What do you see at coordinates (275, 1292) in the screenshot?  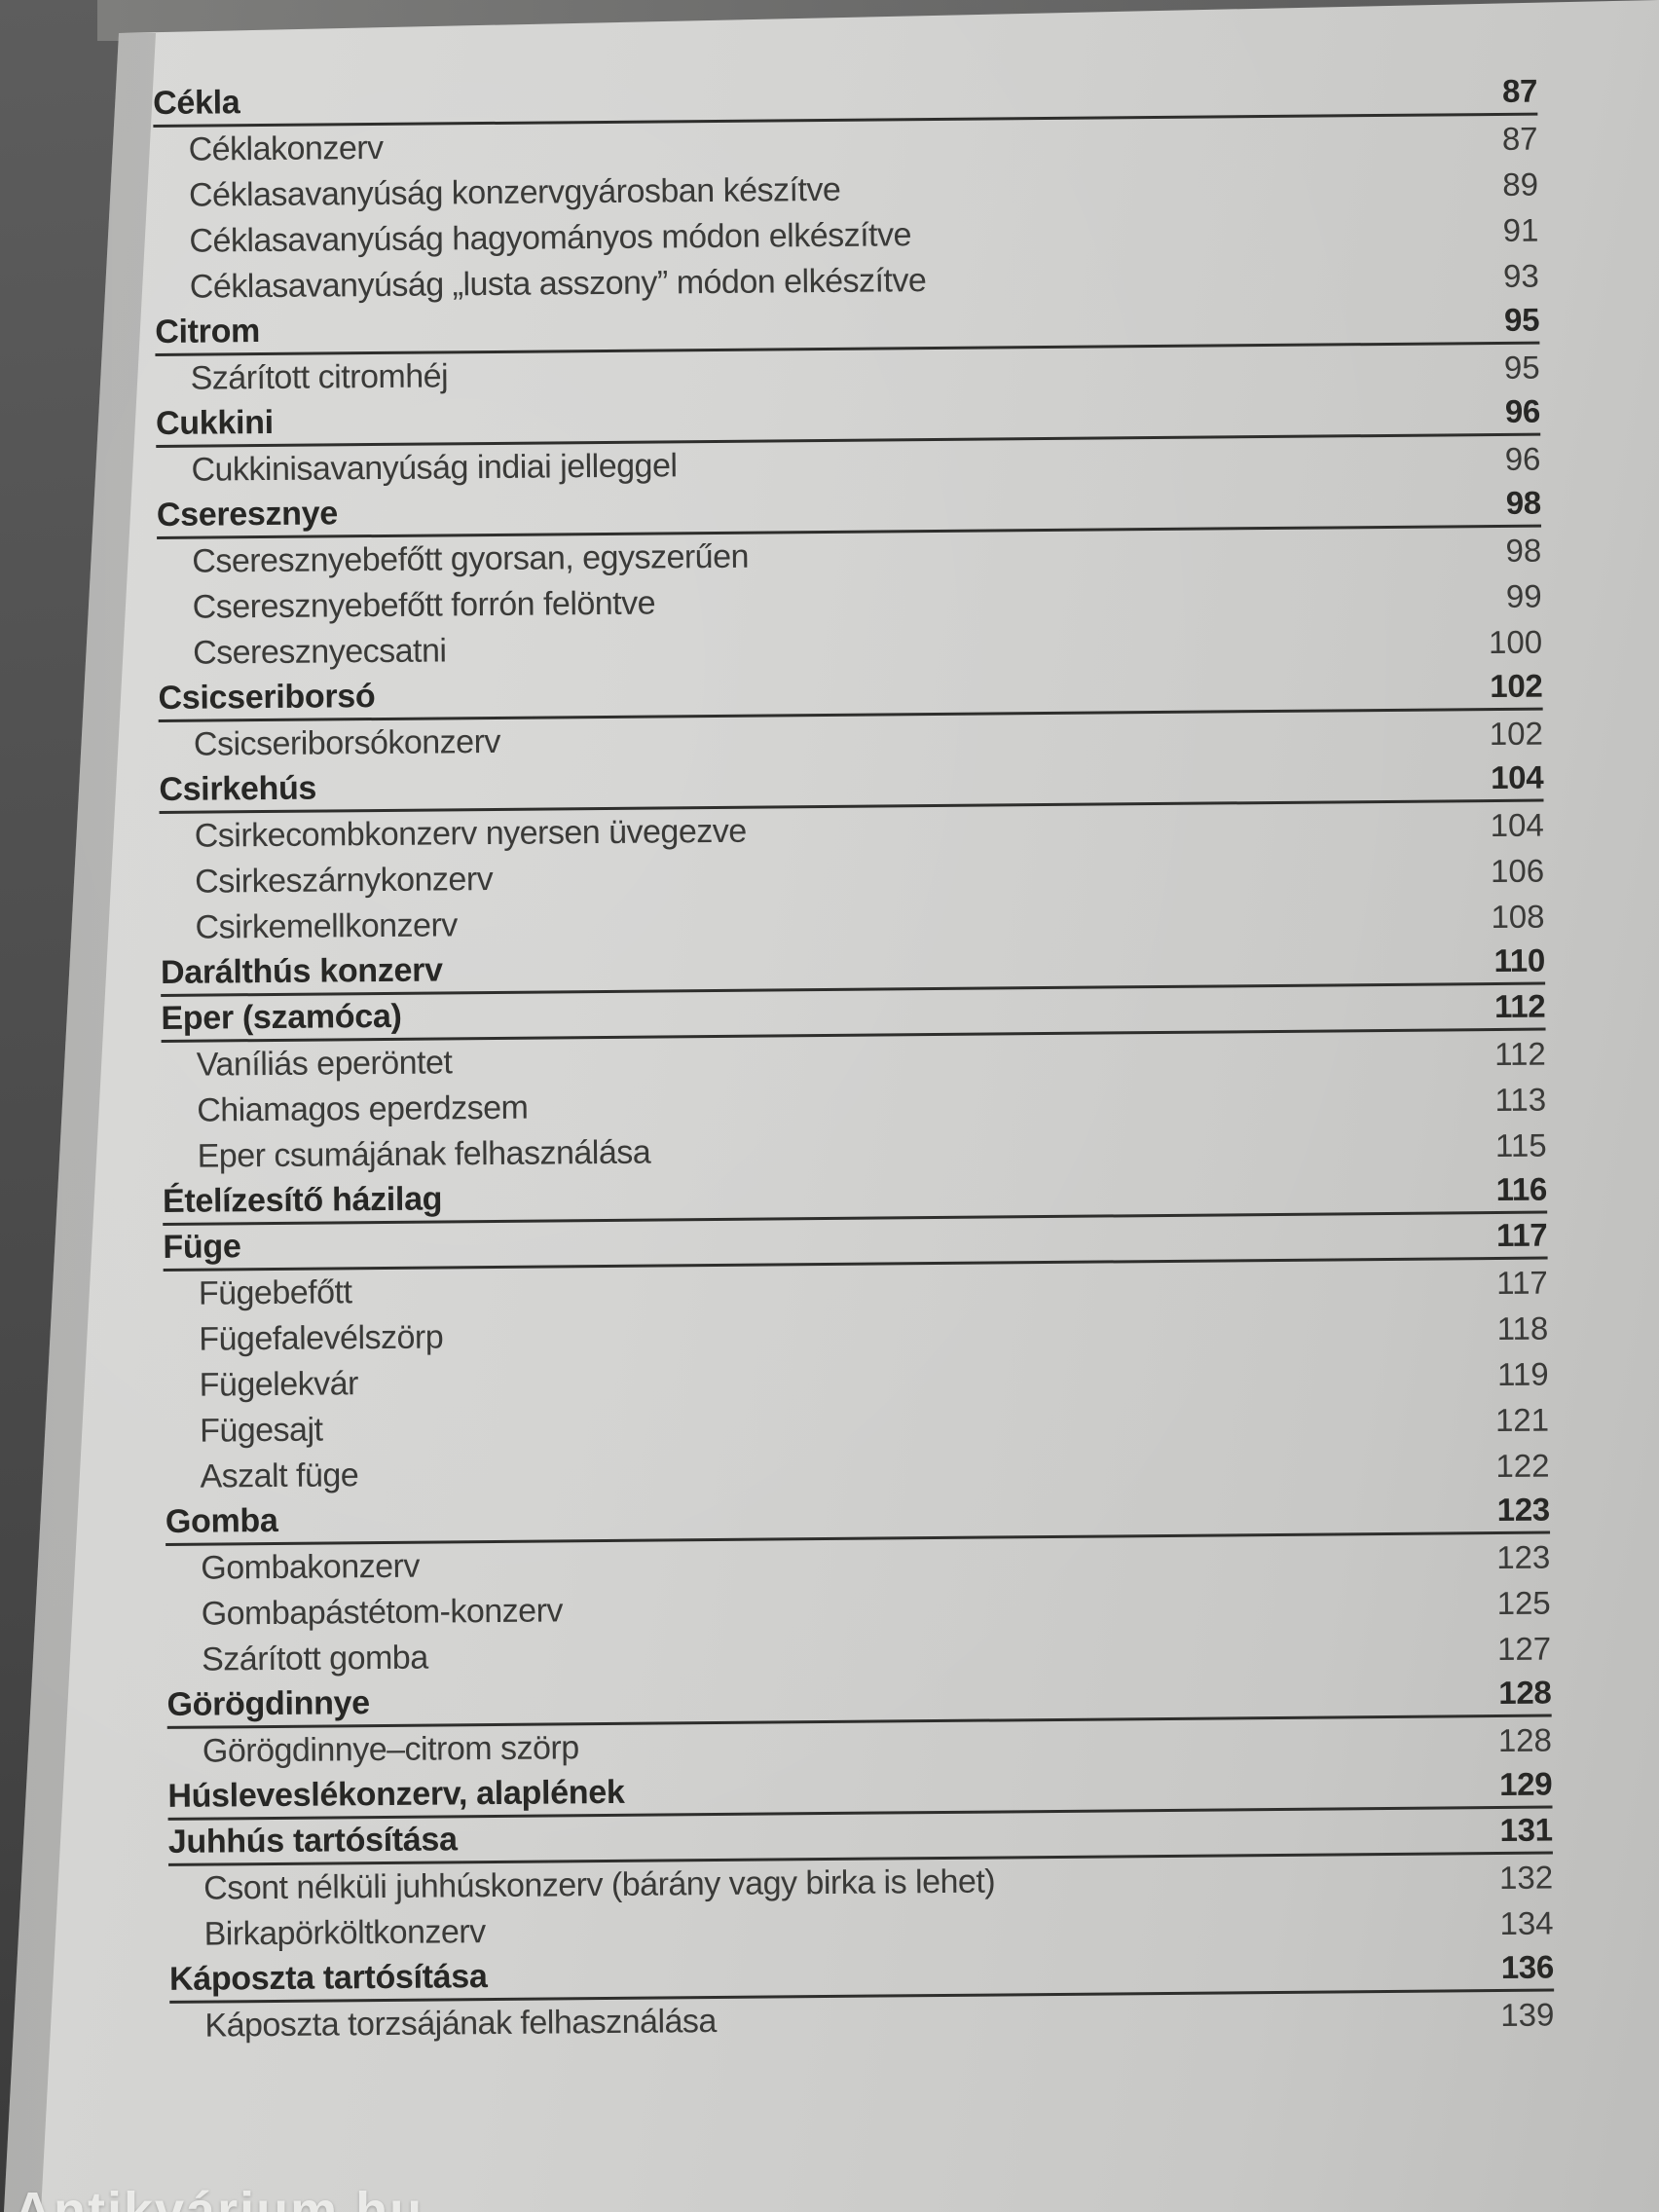 I see `toc-entry-label: Fügebefőtt` at bounding box center [275, 1292].